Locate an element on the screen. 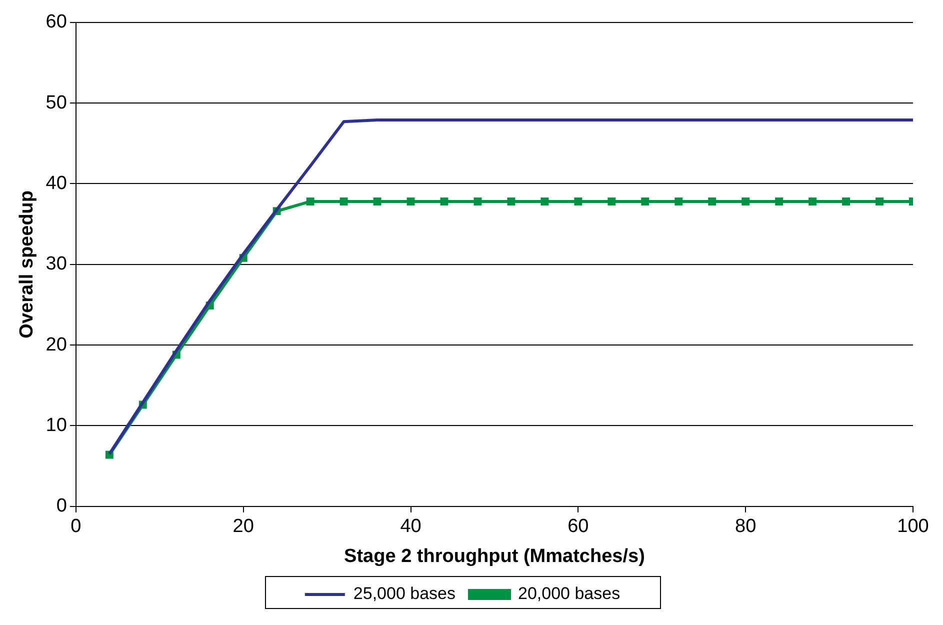 The image size is (943, 625). y-tick-label: 60 is located at coordinates (56, 22).